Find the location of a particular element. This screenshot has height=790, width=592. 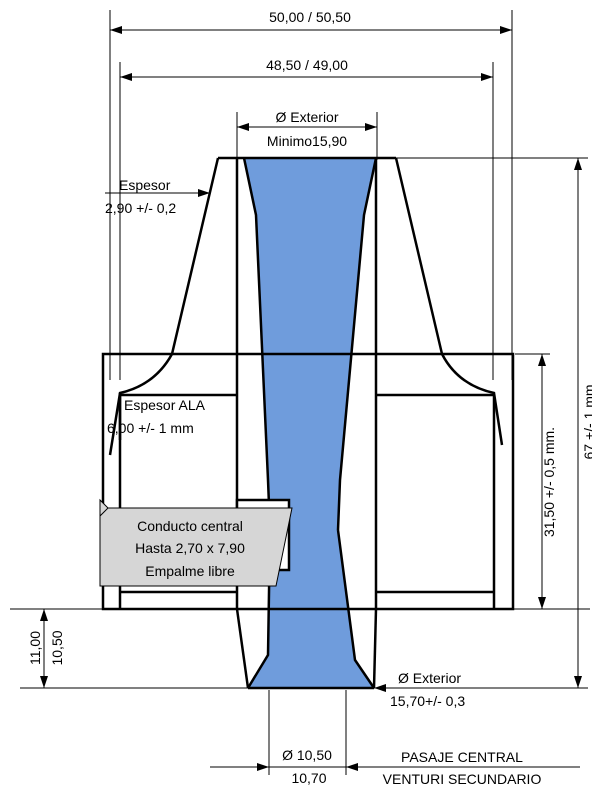

bore-label: Ø 10,50 is located at coordinates (307, 755).